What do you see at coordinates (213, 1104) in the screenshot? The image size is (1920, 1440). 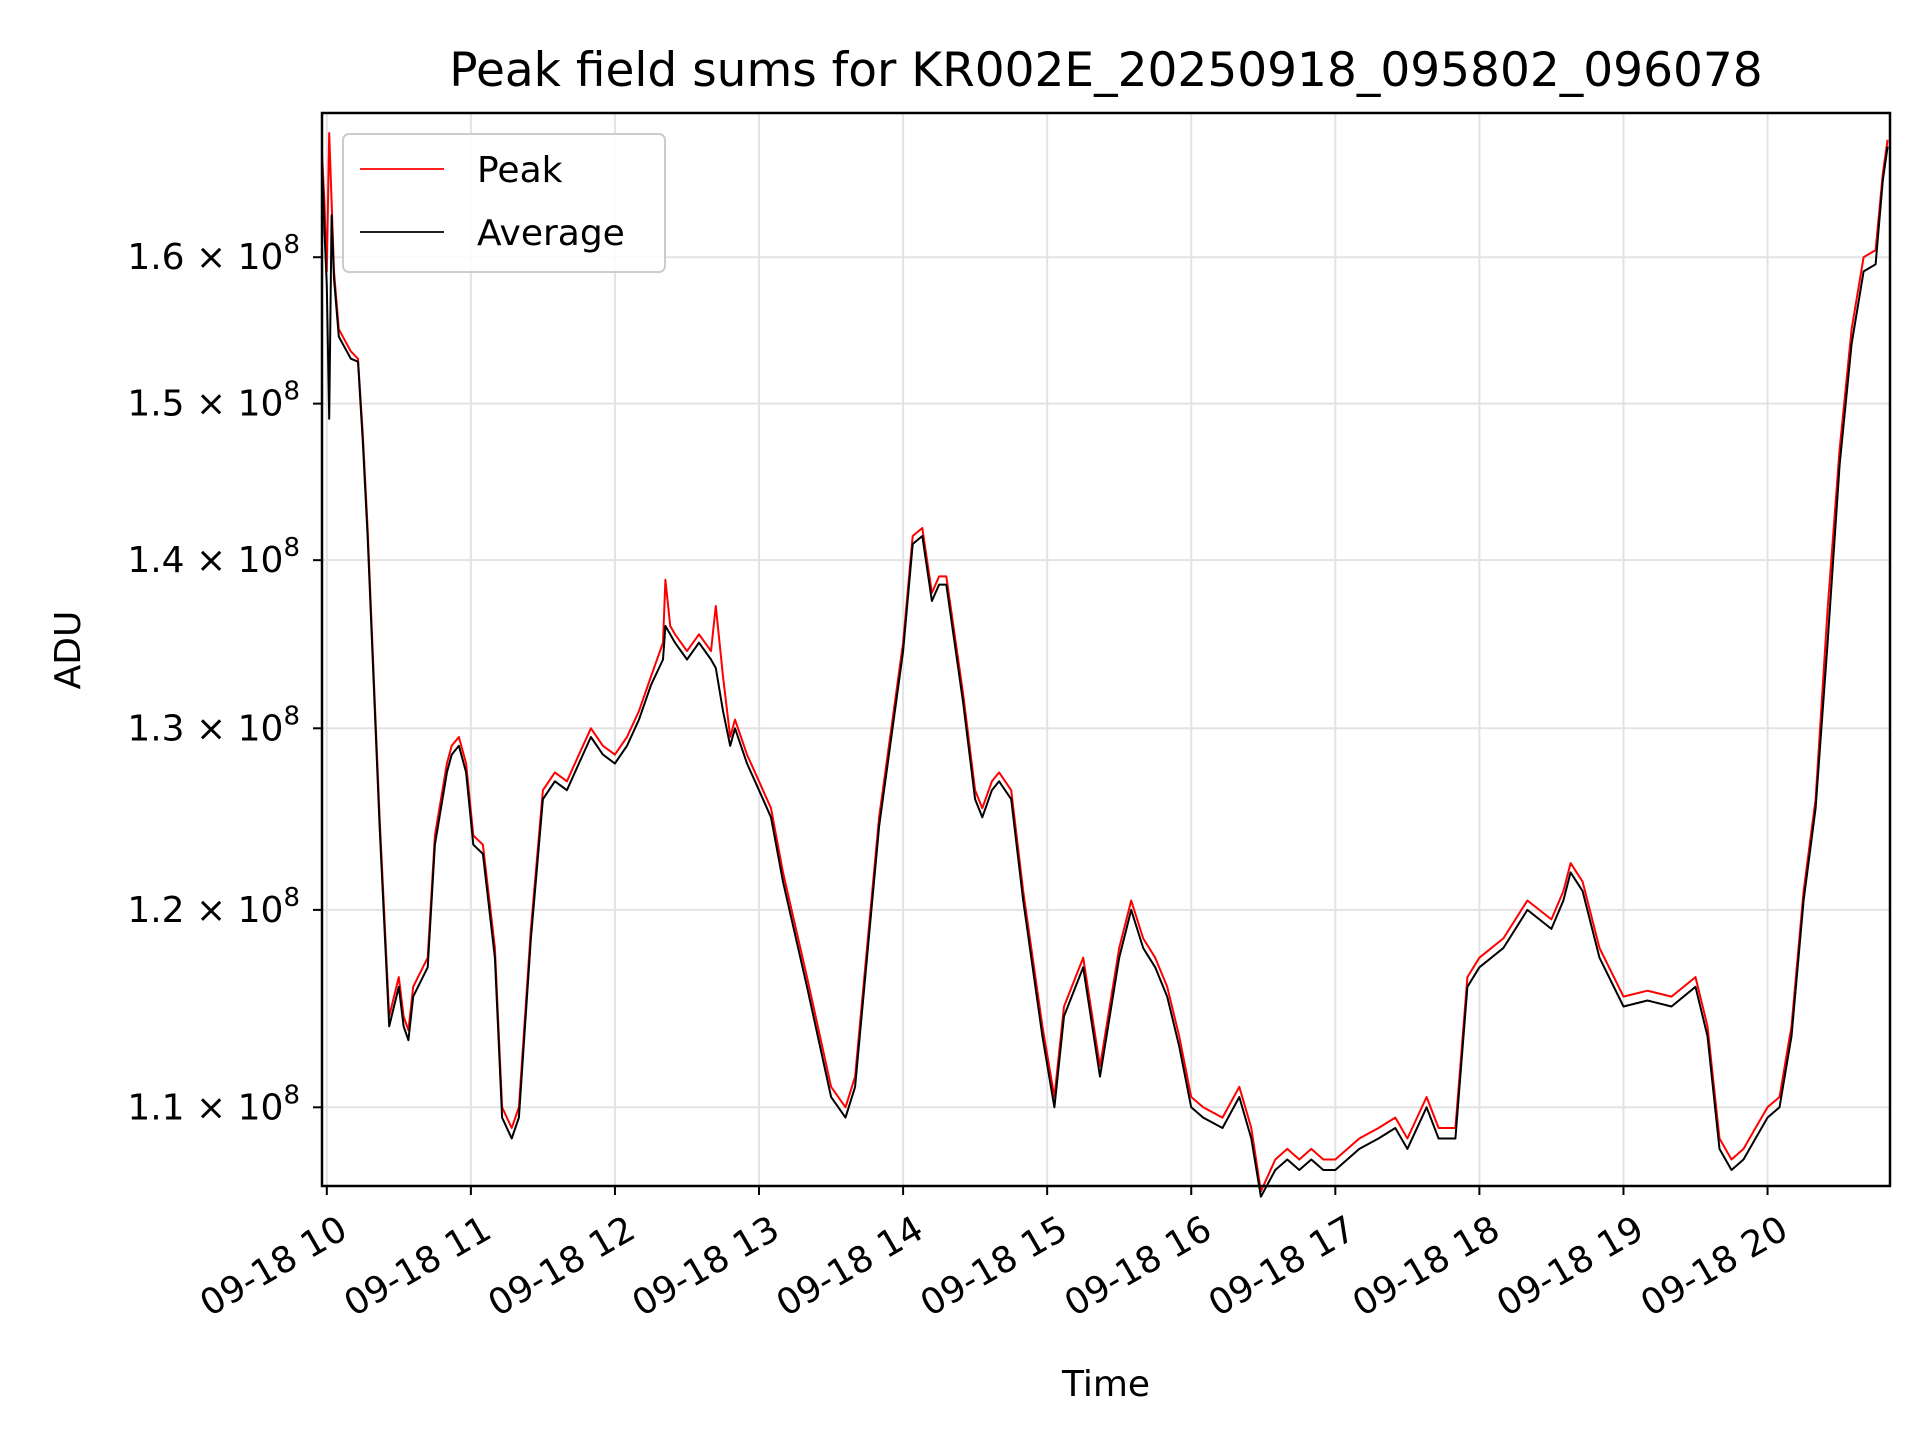 I see `y-tick-label: 1.1 × 108` at bounding box center [213, 1104].